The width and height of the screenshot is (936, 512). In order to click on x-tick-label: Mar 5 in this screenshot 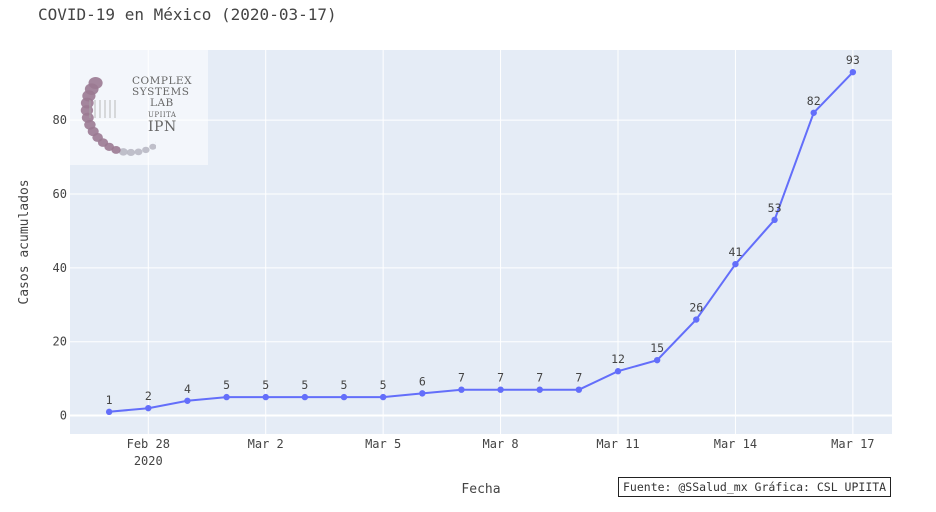, I will do `click(383, 444)`.